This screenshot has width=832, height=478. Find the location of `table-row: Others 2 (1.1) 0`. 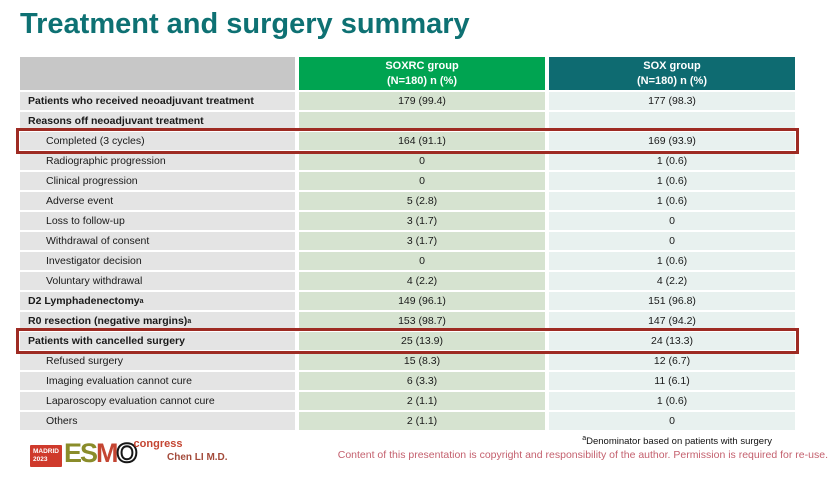

table-row: Others 2 (1.1) 0 is located at coordinates (407, 421).